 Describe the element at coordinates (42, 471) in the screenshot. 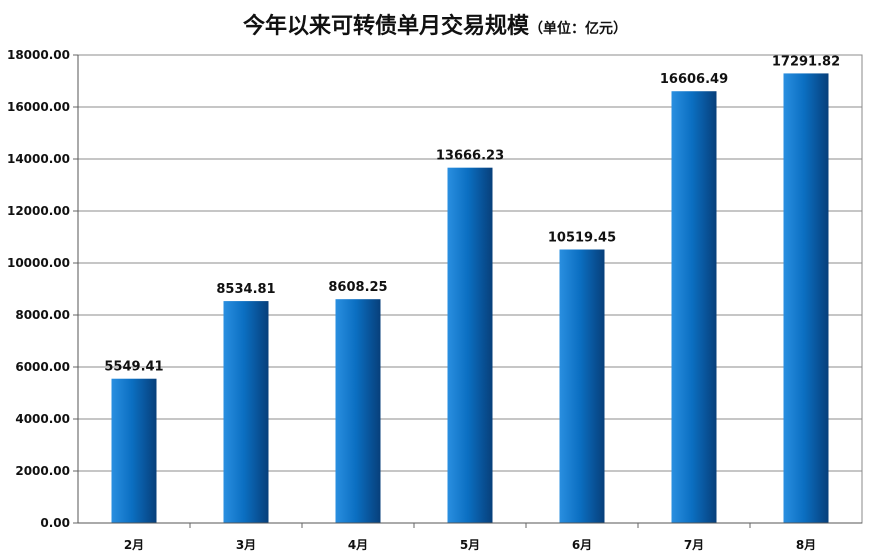

I see `y-tick-label: 2000.00` at that location.